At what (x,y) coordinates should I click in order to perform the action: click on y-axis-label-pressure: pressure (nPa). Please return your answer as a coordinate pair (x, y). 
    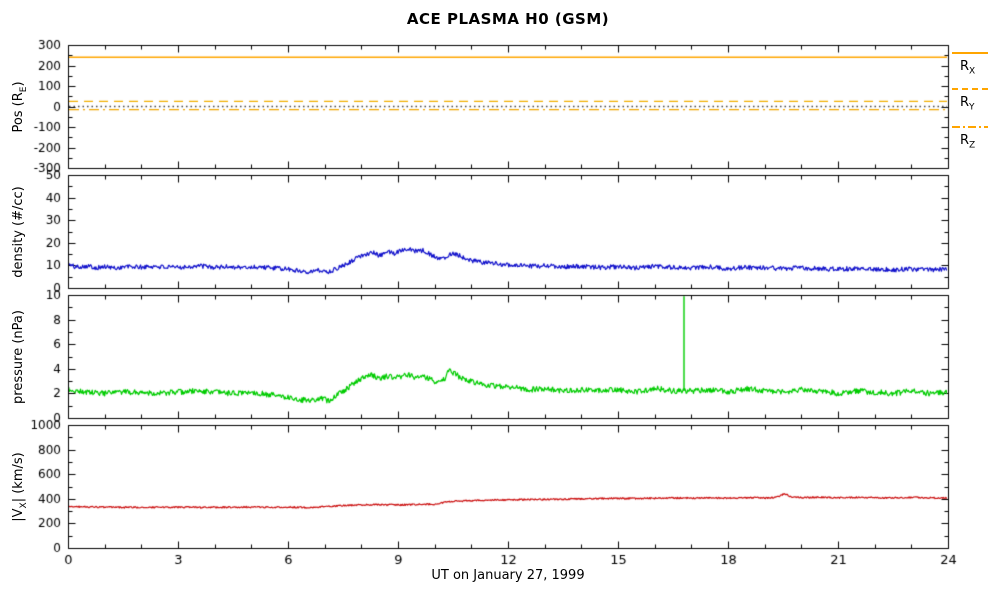
    Looking at the image, I should click on (20, 357).